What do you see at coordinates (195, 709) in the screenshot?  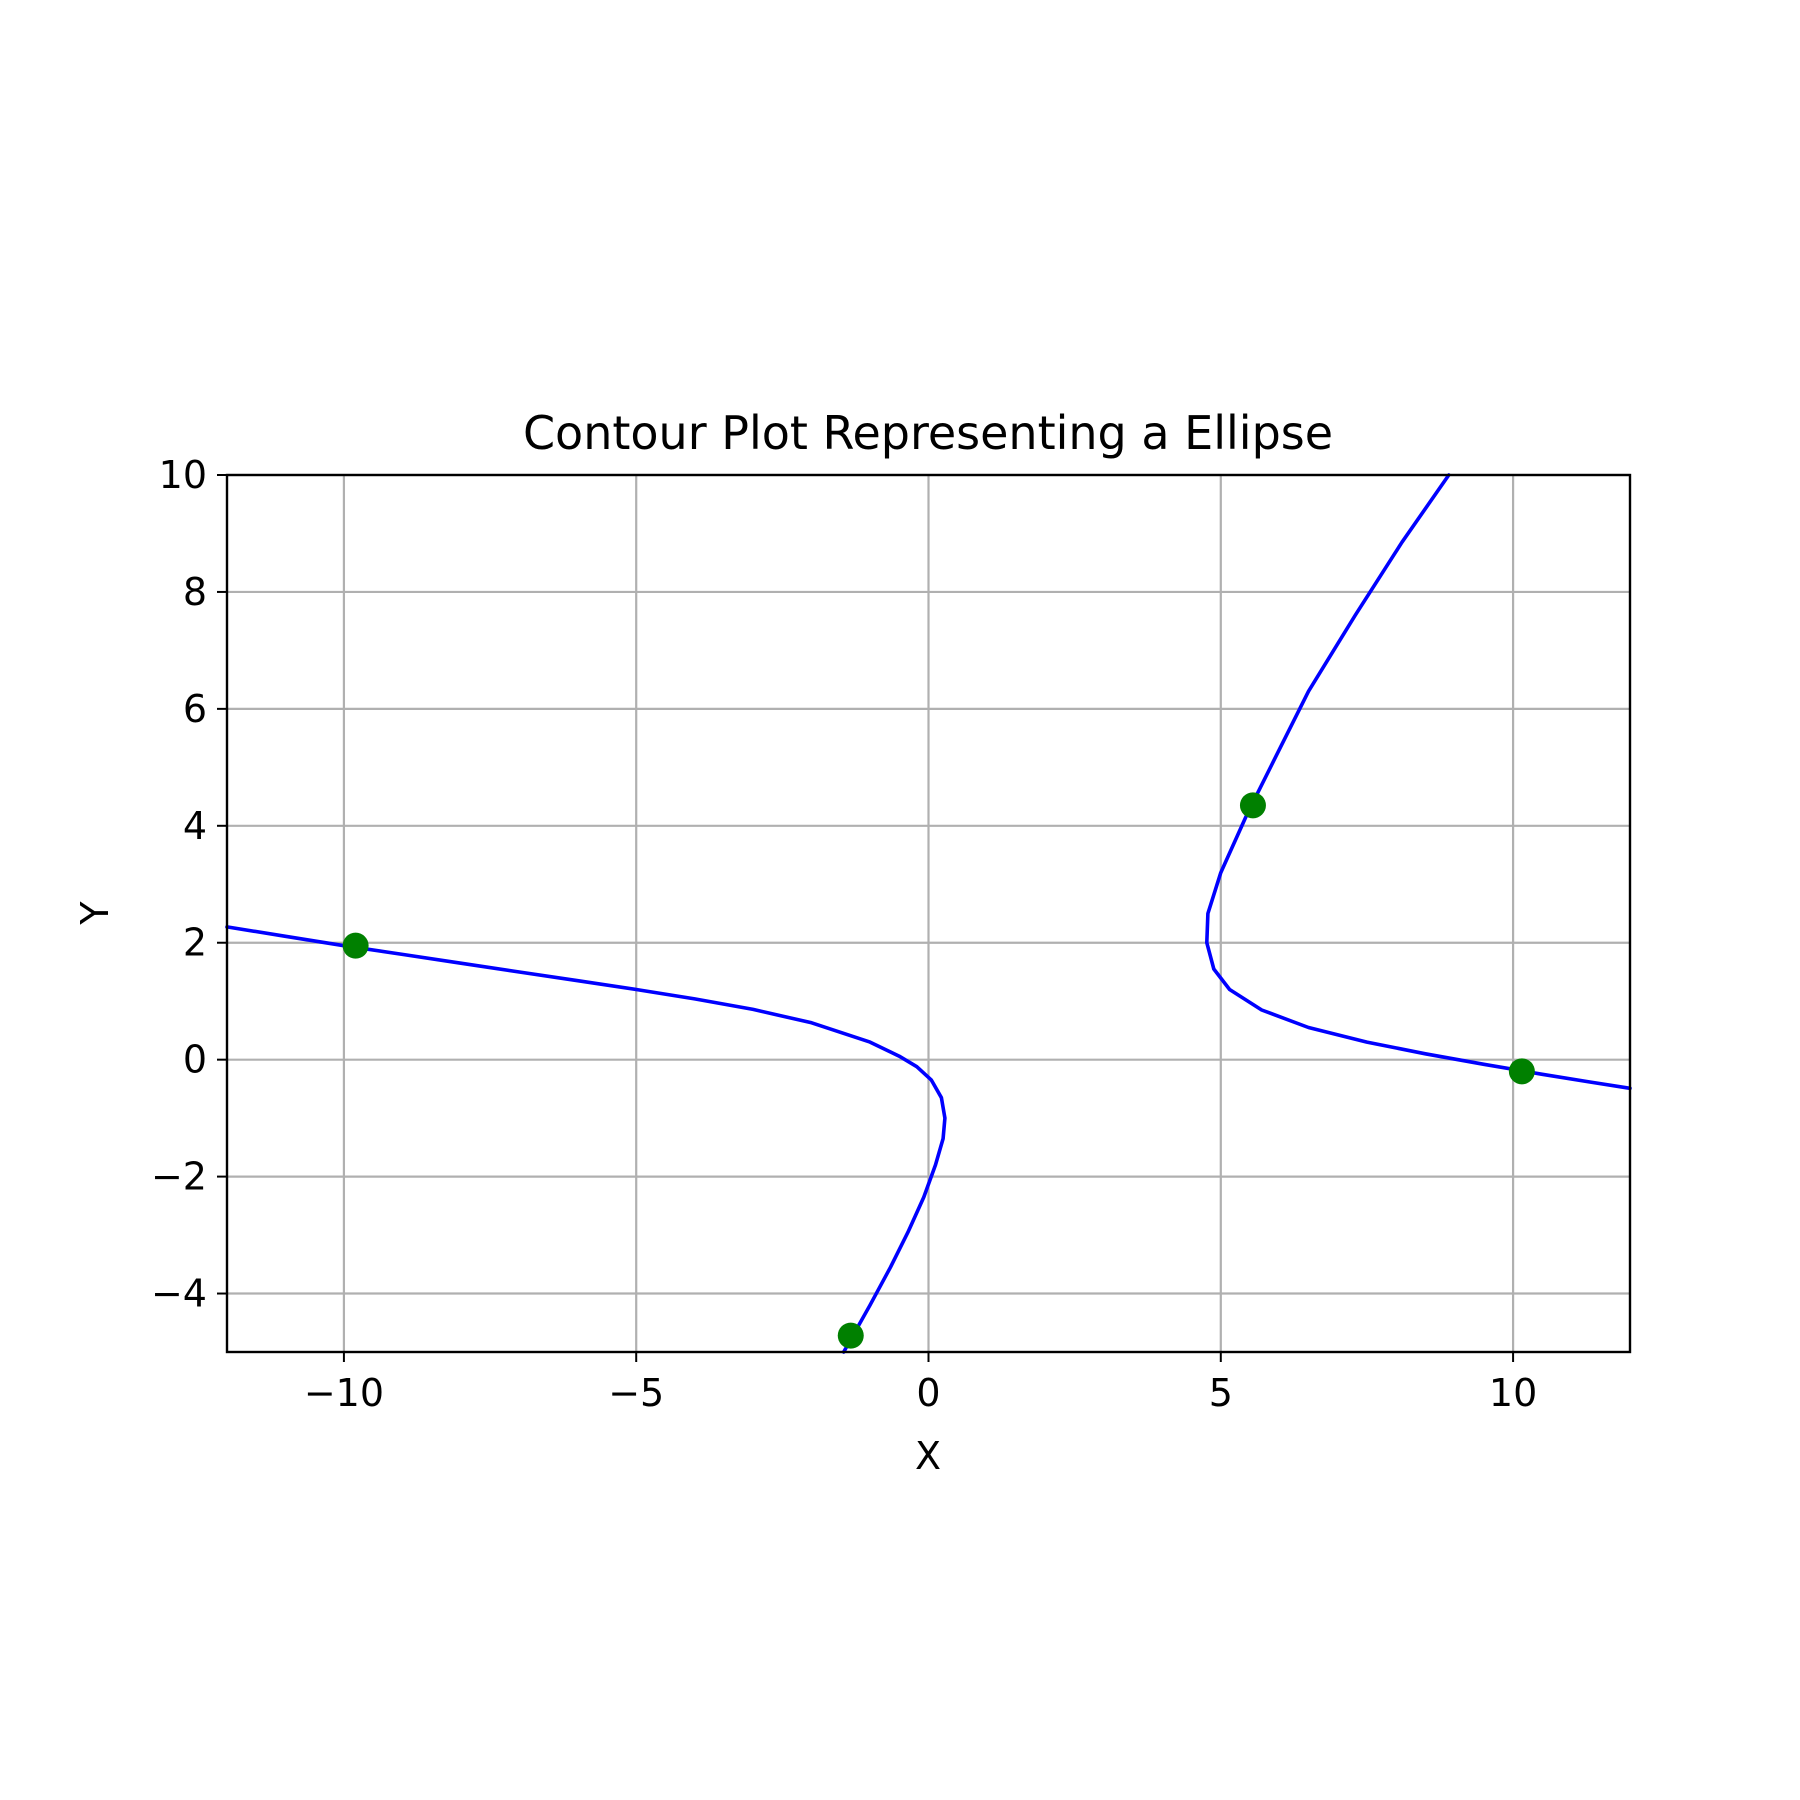 I see `y-tick-label: 6` at bounding box center [195, 709].